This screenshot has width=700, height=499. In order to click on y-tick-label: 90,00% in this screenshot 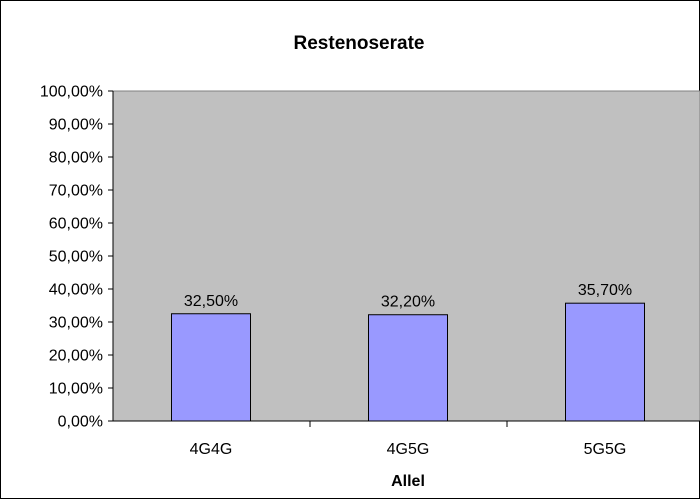, I will do `click(76, 125)`.